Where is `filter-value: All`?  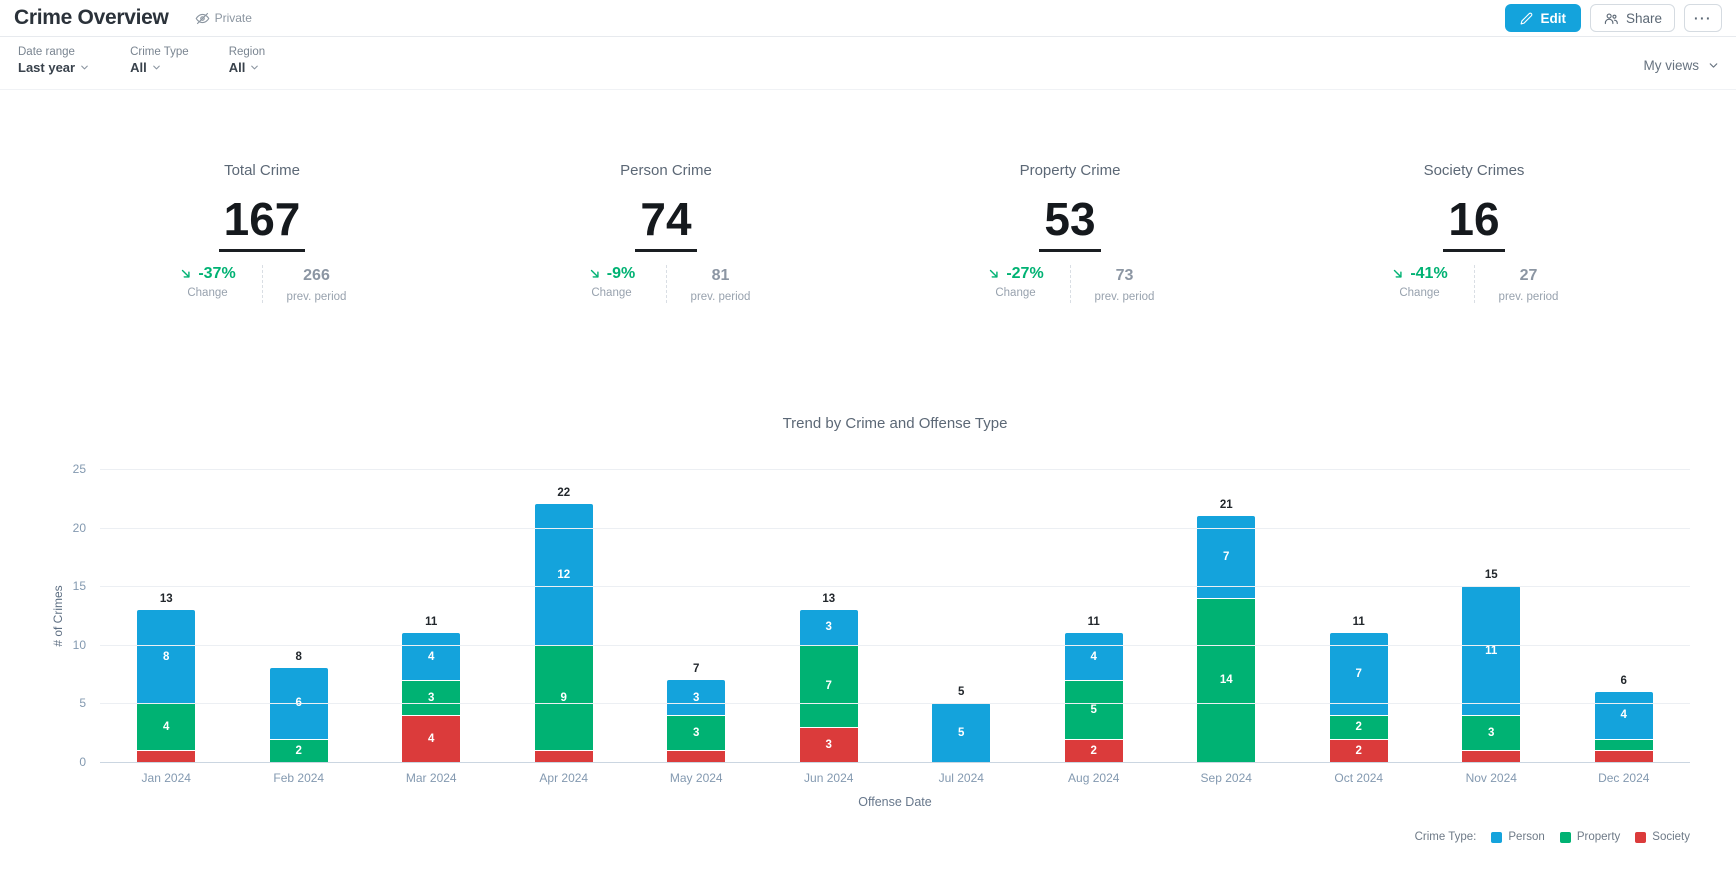 filter-value: All is located at coordinates (237, 67).